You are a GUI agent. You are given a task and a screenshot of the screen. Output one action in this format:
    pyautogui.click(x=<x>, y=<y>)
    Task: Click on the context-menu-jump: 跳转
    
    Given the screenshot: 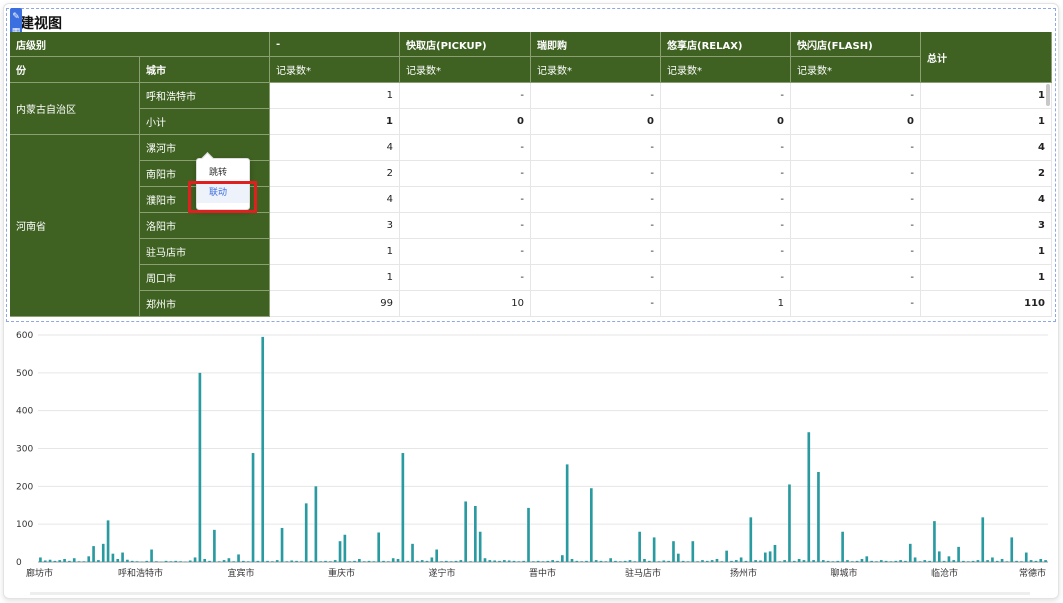 What is the action you would take?
    pyautogui.click(x=218, y=173)
    